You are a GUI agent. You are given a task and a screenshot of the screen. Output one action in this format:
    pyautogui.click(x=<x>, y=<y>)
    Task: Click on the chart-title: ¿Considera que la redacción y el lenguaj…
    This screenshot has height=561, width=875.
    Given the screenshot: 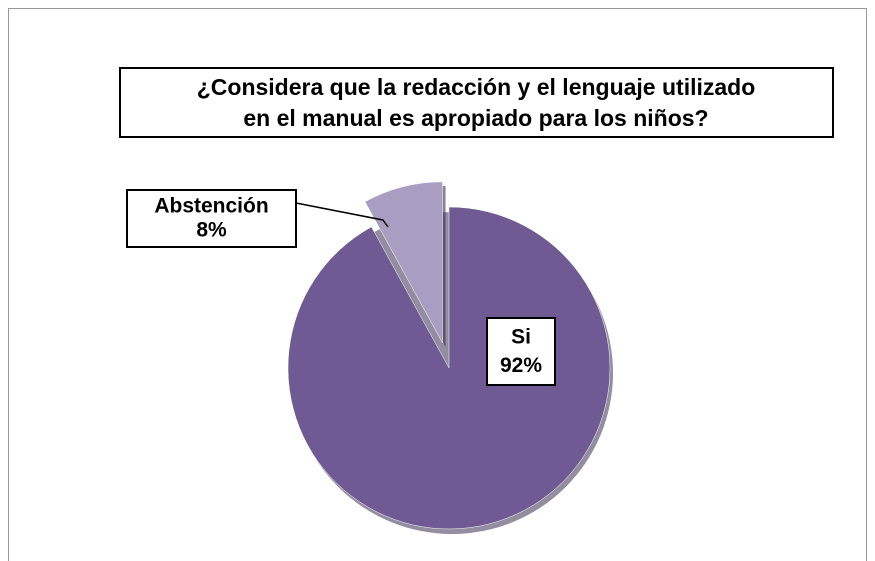 What is the action you would take?
    pyautogui.click(x=476, y=87)
    